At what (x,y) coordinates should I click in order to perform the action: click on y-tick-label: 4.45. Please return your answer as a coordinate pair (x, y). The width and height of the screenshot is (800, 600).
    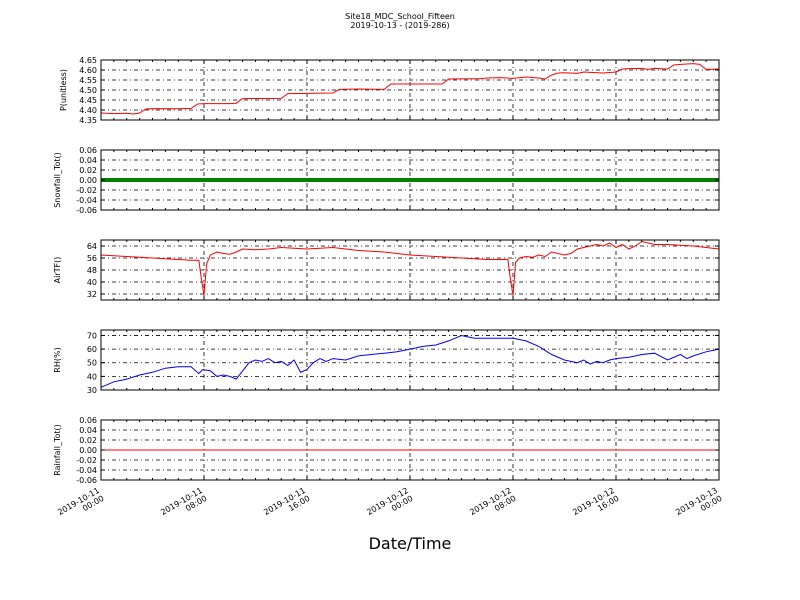
    Looking at the image, I should click on (88, 100).